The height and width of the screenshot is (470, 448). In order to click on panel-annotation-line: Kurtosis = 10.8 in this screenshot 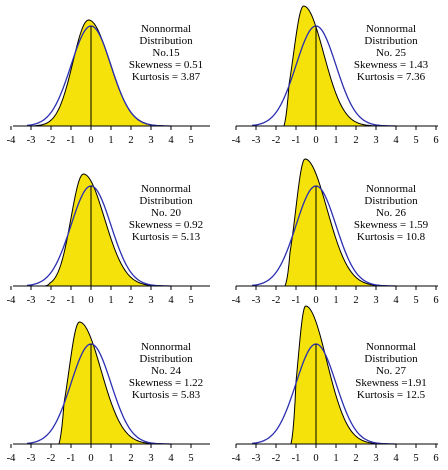, I will do `click(391, 237)`.